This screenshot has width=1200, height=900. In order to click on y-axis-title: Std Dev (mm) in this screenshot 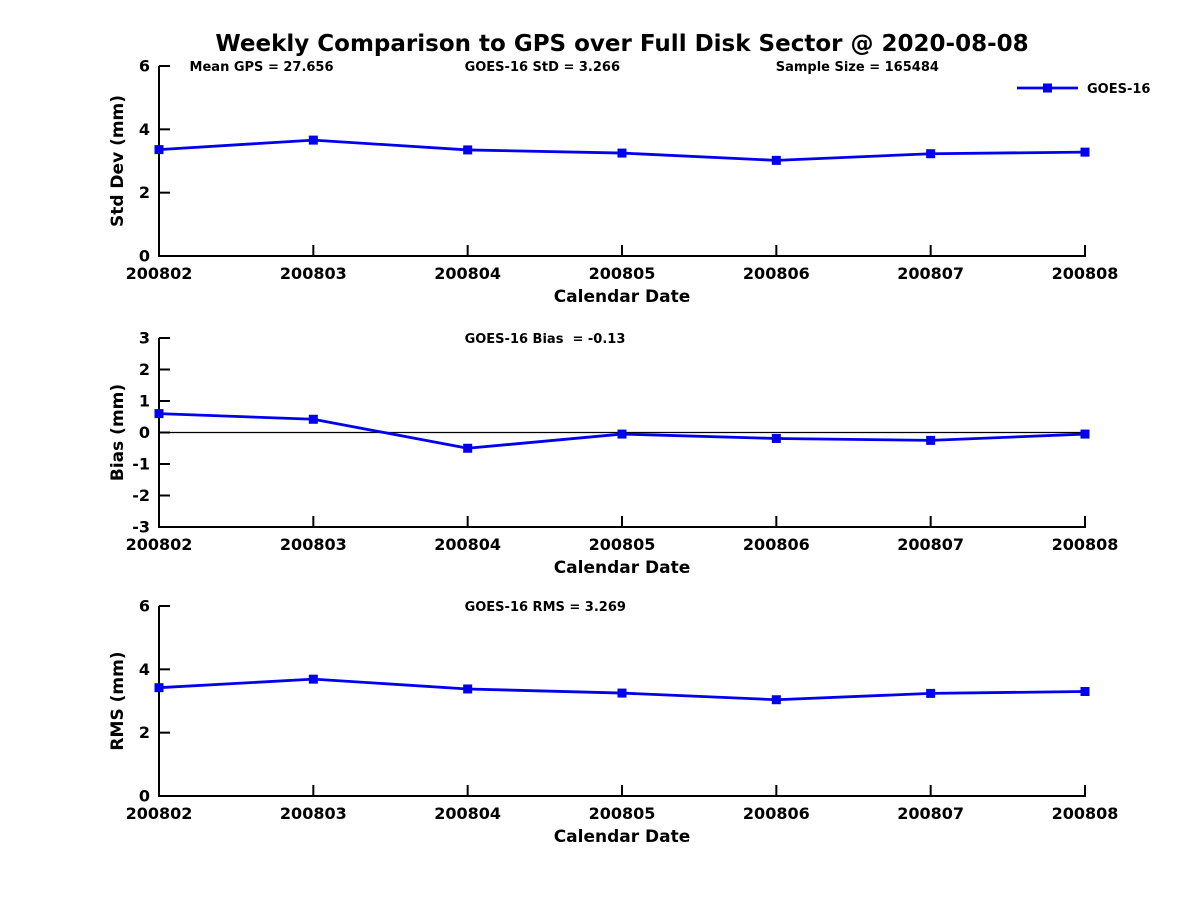, I will do `click(118, 161)`.